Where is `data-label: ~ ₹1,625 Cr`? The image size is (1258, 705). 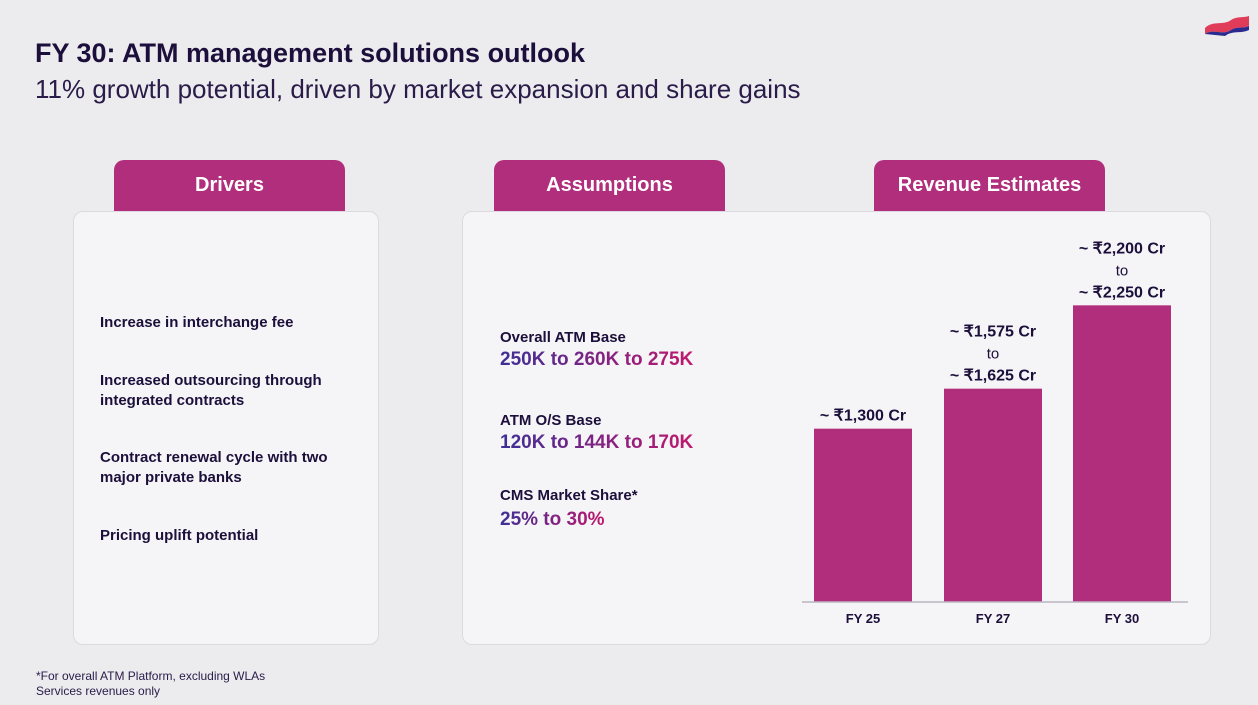 data-label: ~ ₹1,625 Cr is located at coordinates (993, 376).